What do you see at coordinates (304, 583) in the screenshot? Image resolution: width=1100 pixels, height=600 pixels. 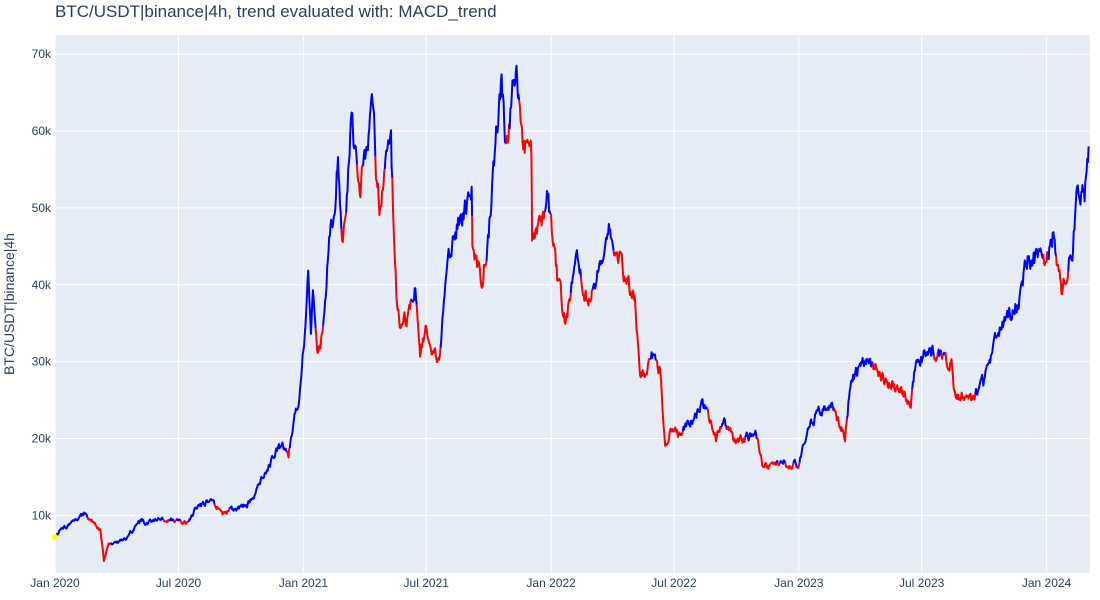 I see `x-tick-label: Jan 2021` at bounding box center [304, 583].